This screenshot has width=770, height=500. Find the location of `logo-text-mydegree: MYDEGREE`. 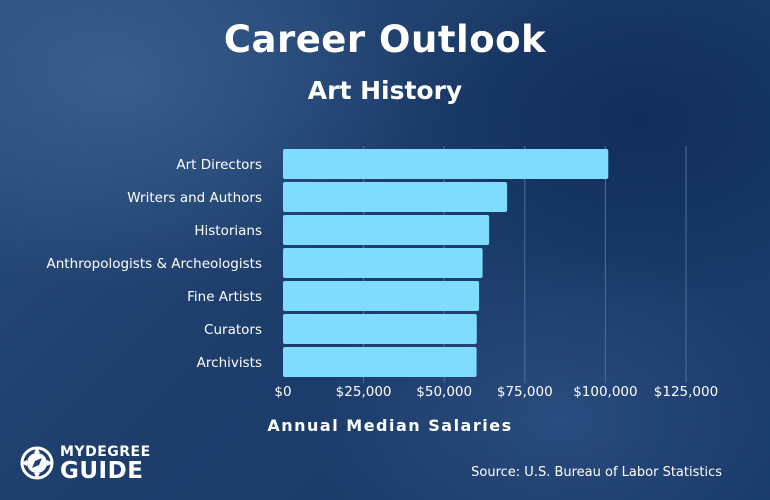

logo-text-mydegree: MYDEGREE is located at coordinates (105, 452).